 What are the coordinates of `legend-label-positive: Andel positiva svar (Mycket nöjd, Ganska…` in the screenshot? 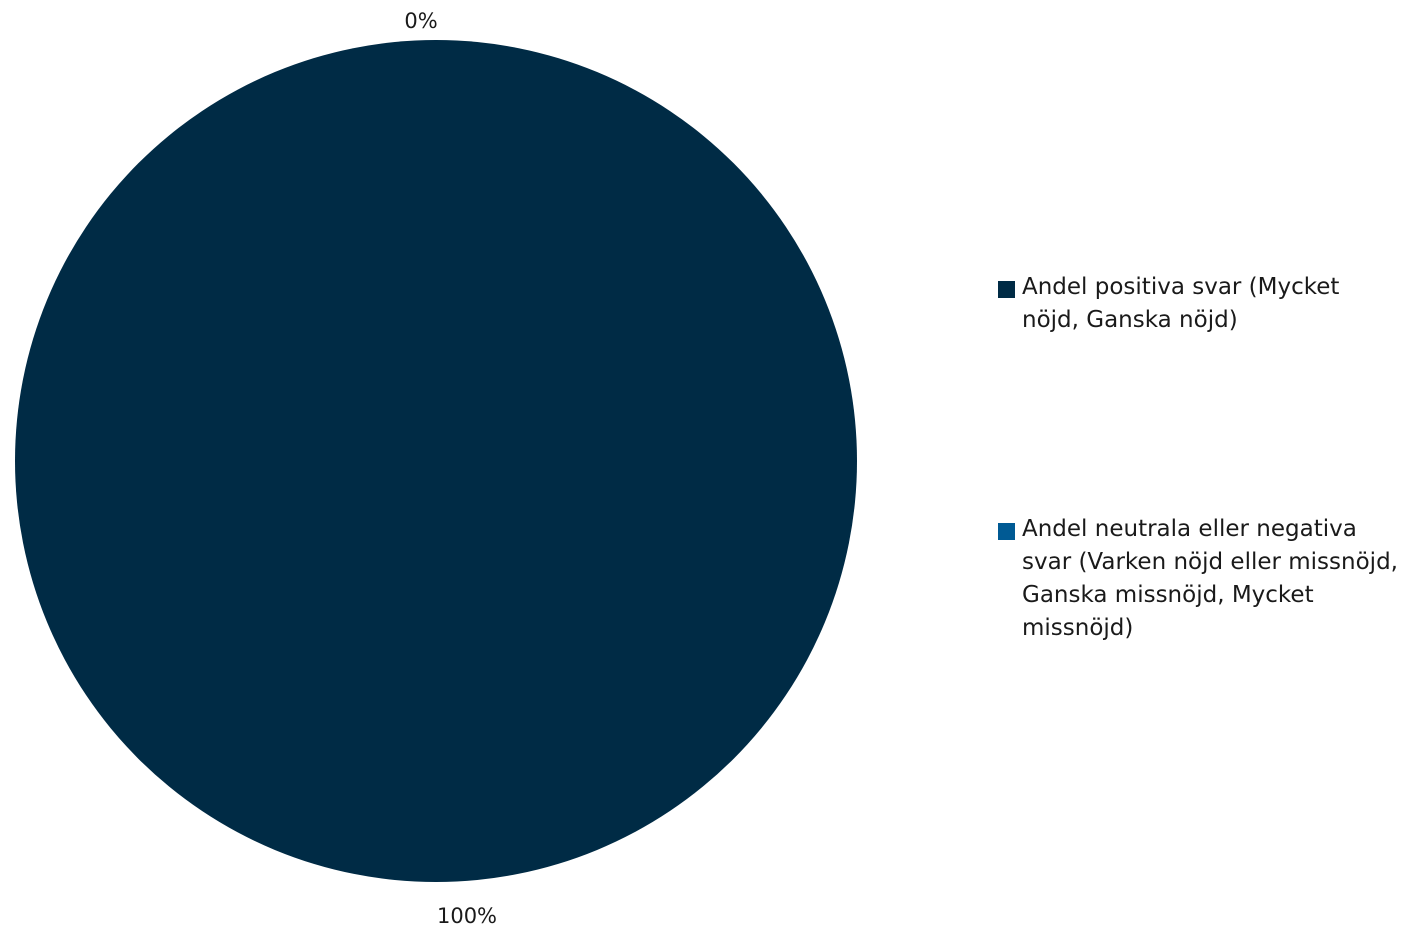 It's located at (1181, 303).